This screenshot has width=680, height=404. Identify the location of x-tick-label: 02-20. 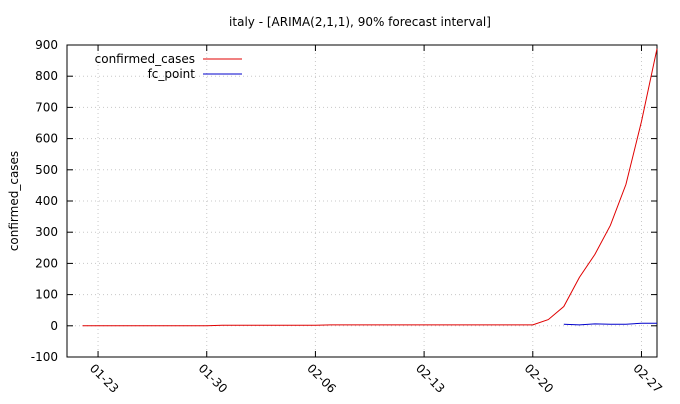
(539, 378).